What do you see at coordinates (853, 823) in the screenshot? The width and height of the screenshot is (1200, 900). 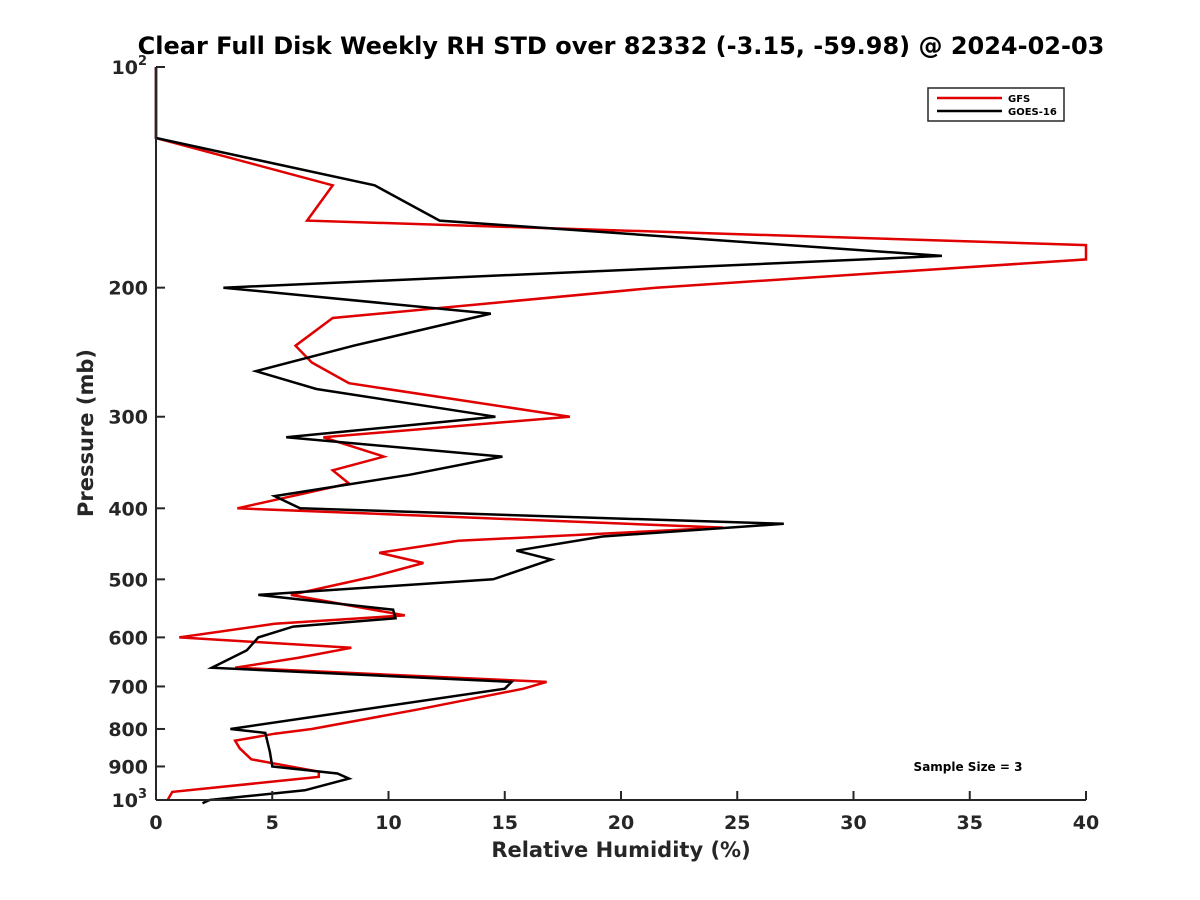 I see `x-tick-label: 30` at bounding box center [853, 823].